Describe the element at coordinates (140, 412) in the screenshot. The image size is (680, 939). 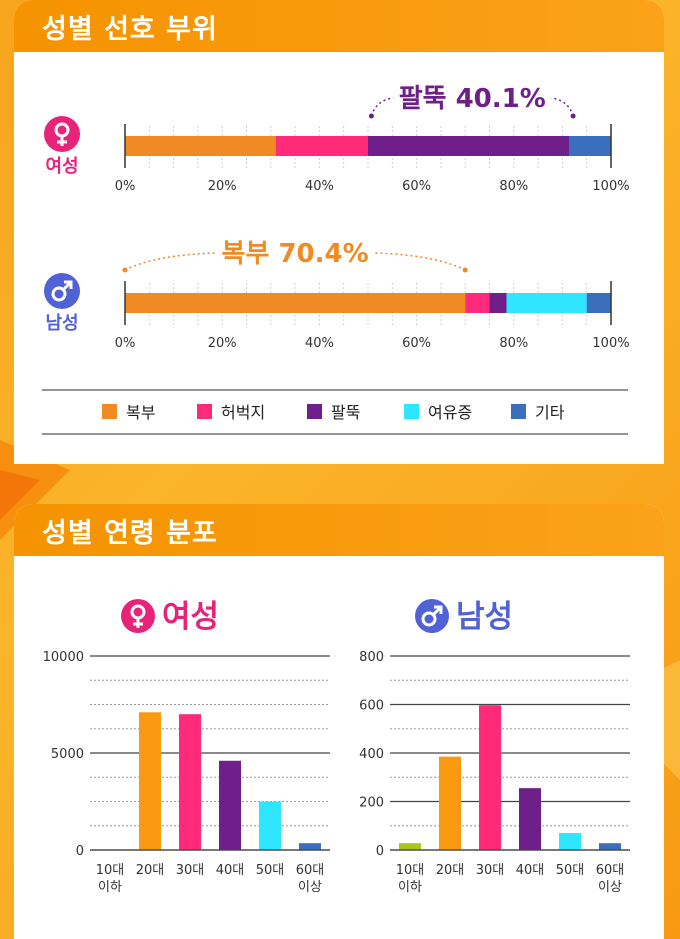
I see `legend-label: 복부` at that location.